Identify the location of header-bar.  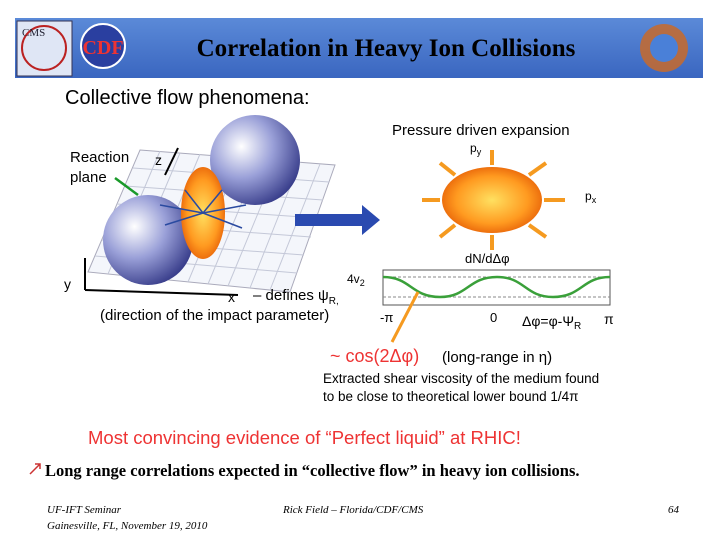
(359, 48).